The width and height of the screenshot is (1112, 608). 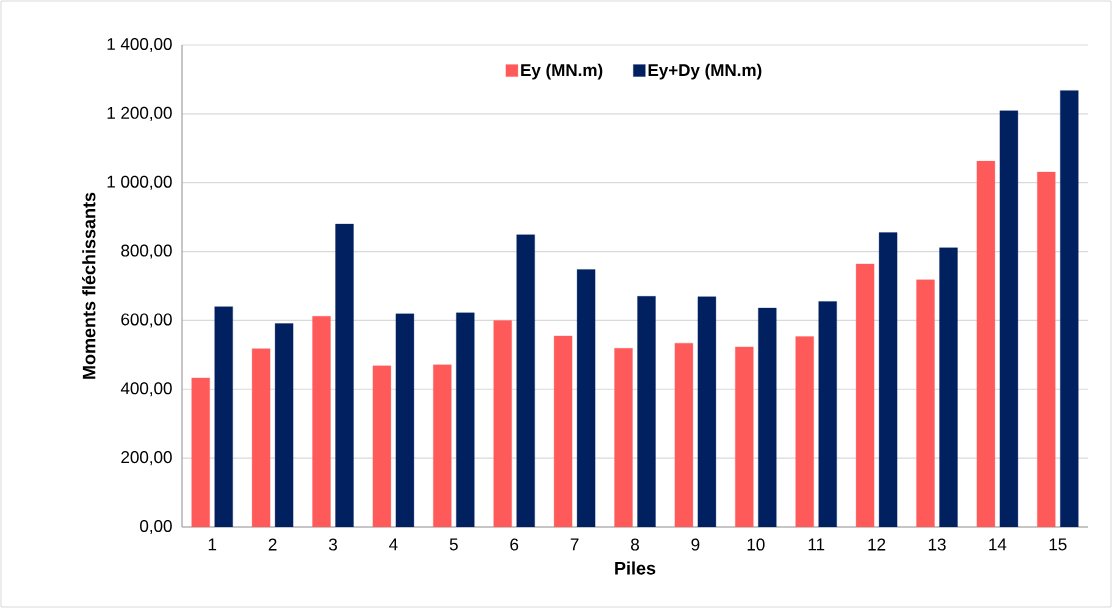 What do you see at coordinates (139, 45) in the screenshot?
I see `y-tick-label: 1 400,00` at bounding box center [139, 45].